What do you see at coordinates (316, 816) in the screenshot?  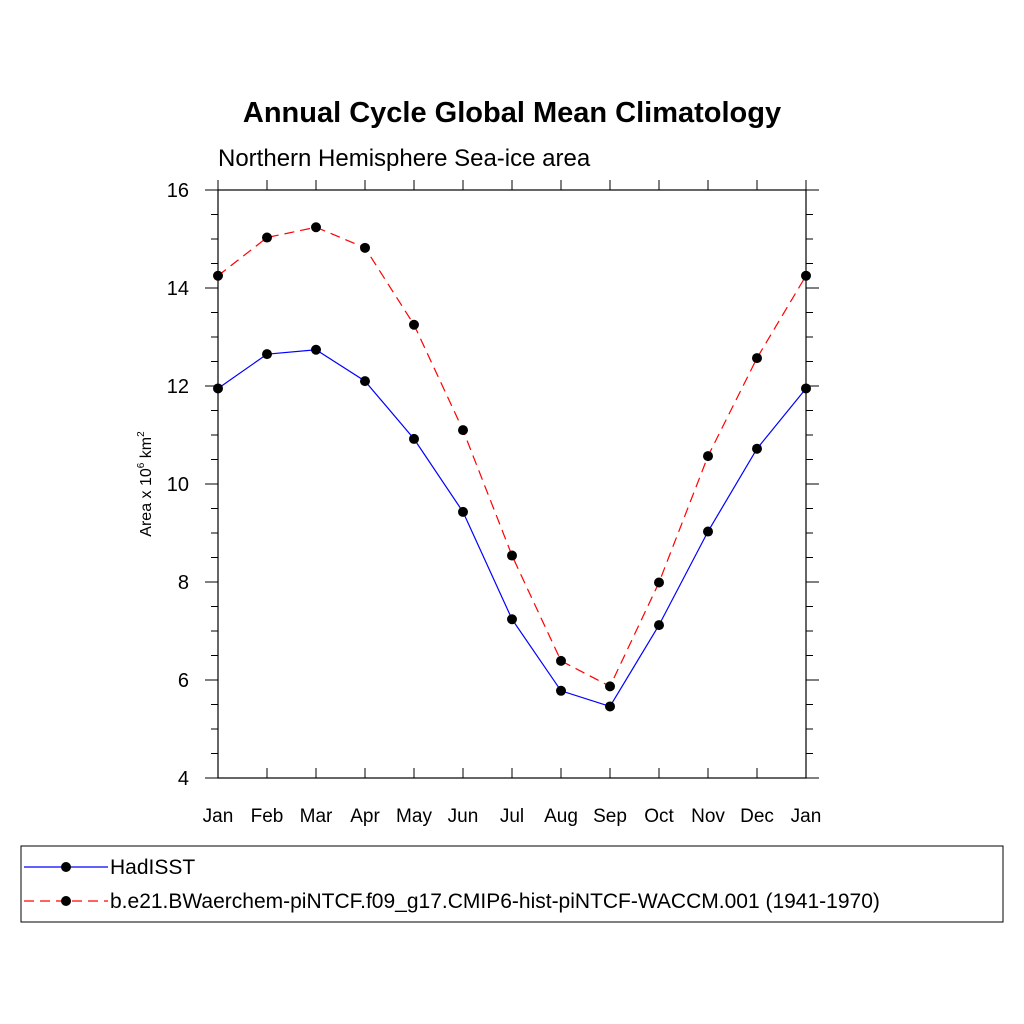 I see `x-tick-label: Mar` at bounding box center [316, 816].